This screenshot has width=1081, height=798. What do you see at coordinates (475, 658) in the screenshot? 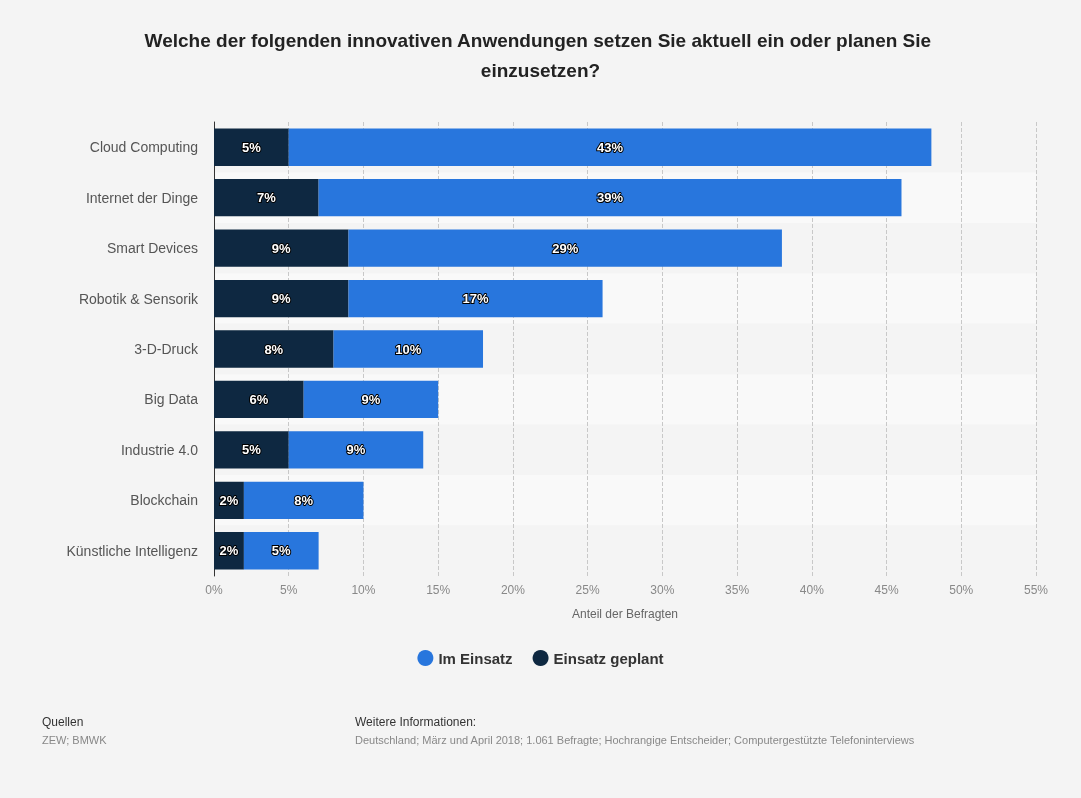
I see `legend-label: Im Einsatz` at bounding box center [475, 658].